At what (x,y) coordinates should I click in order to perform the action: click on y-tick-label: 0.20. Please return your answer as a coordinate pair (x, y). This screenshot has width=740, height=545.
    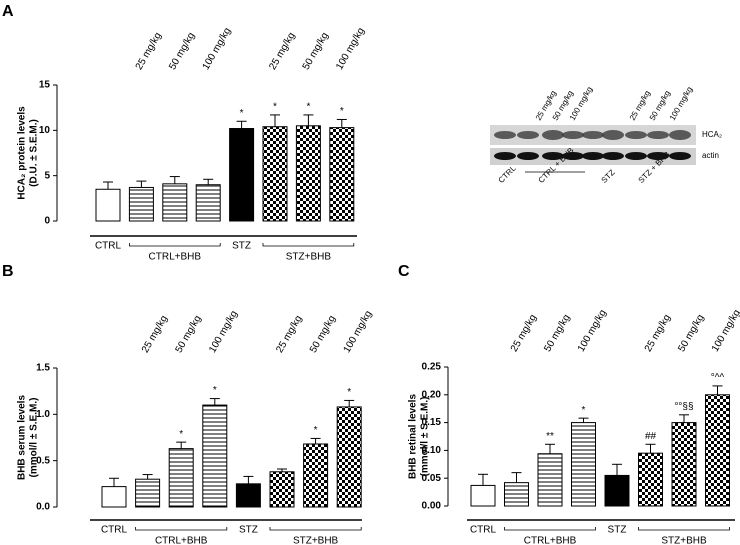
    Looking at the image, I should click on (432, 394).